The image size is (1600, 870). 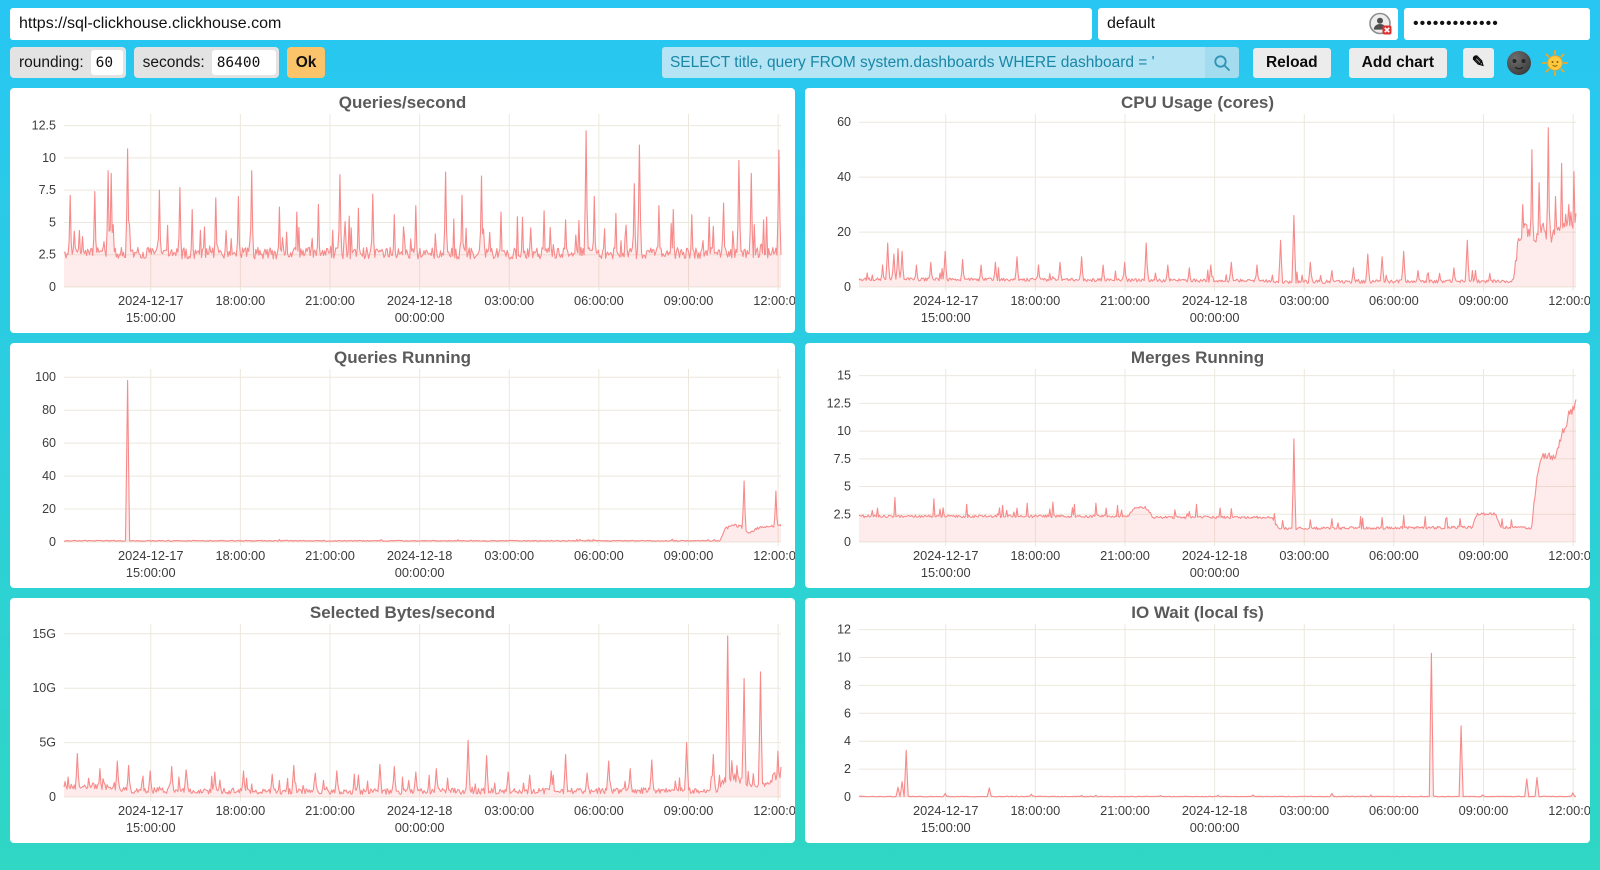 What do you see at coordinates (551, 24) in the screenshot?
I see `url-input` at bounding box center [551, 24].